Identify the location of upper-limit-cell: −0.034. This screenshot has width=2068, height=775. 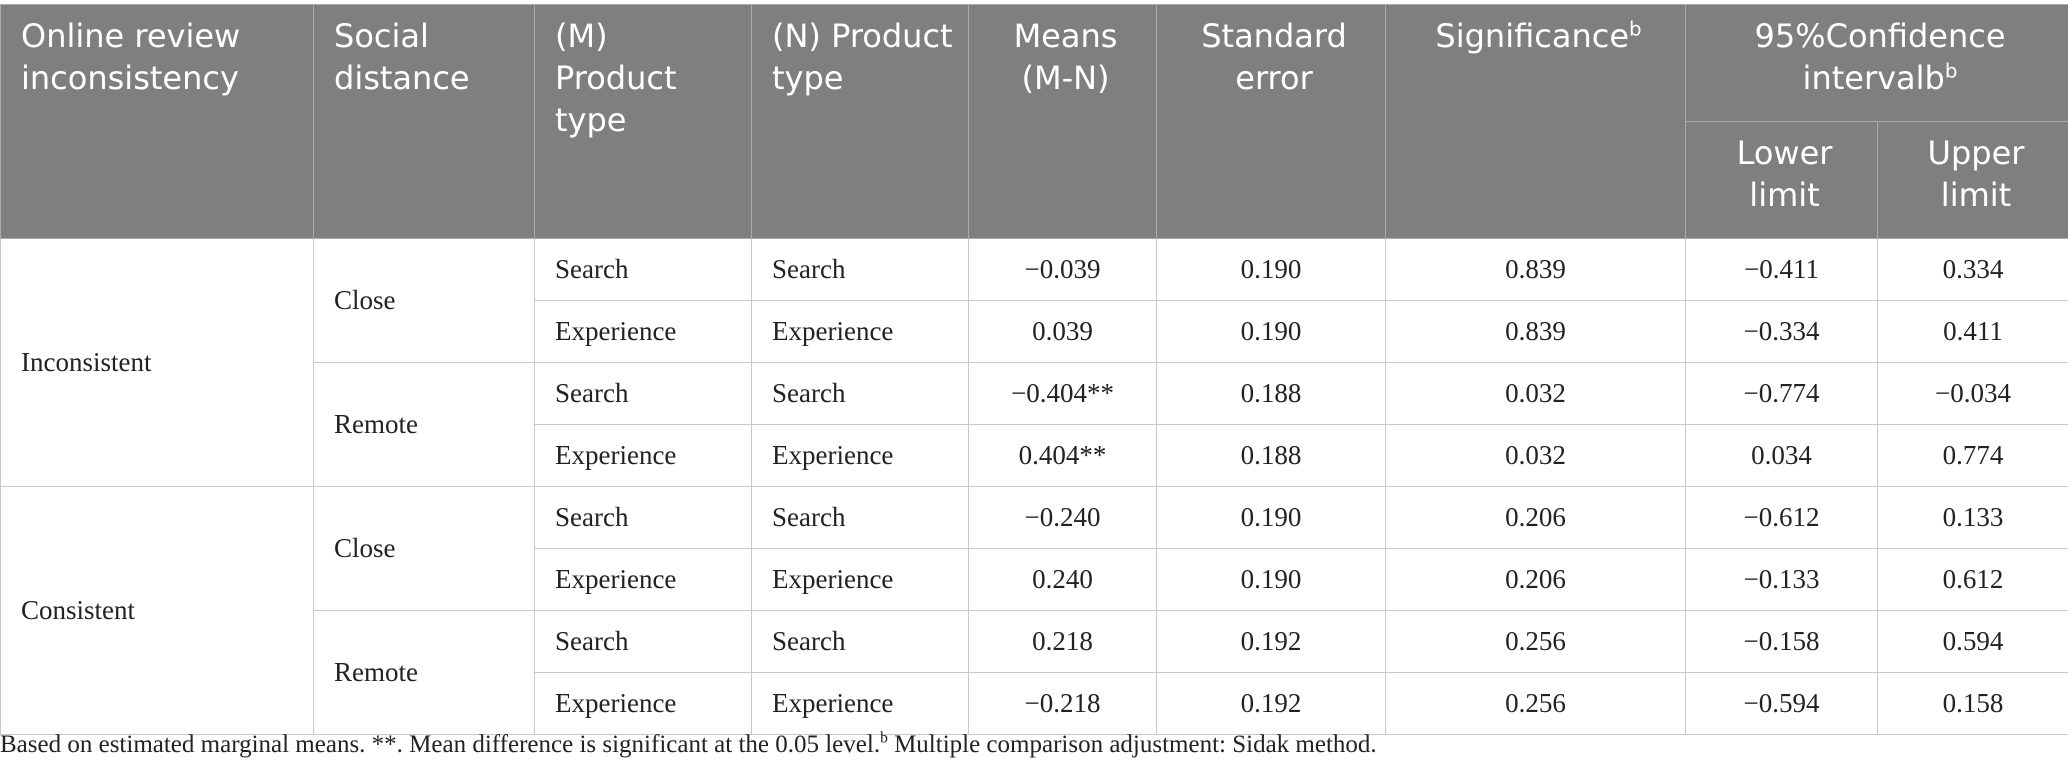
(1972, 393).